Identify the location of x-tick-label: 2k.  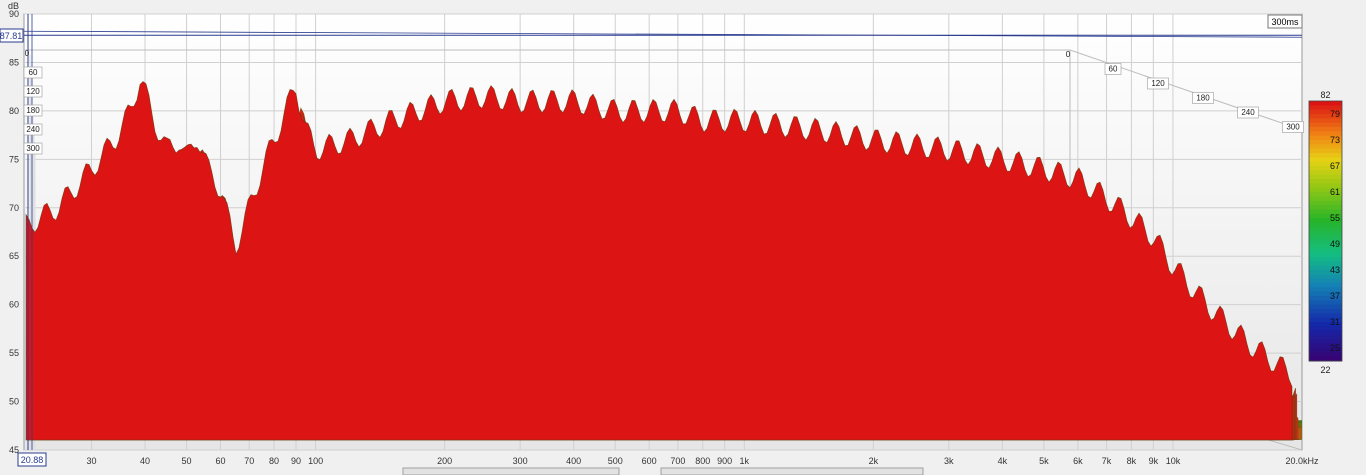
(874, 461).